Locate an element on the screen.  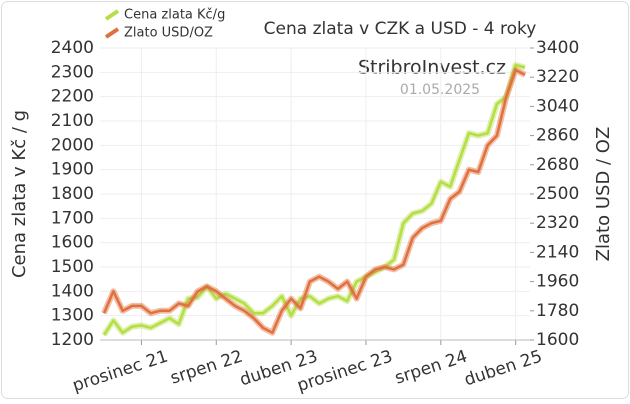
y2-tick-label: 2140 is located at coordinates (557, 252).